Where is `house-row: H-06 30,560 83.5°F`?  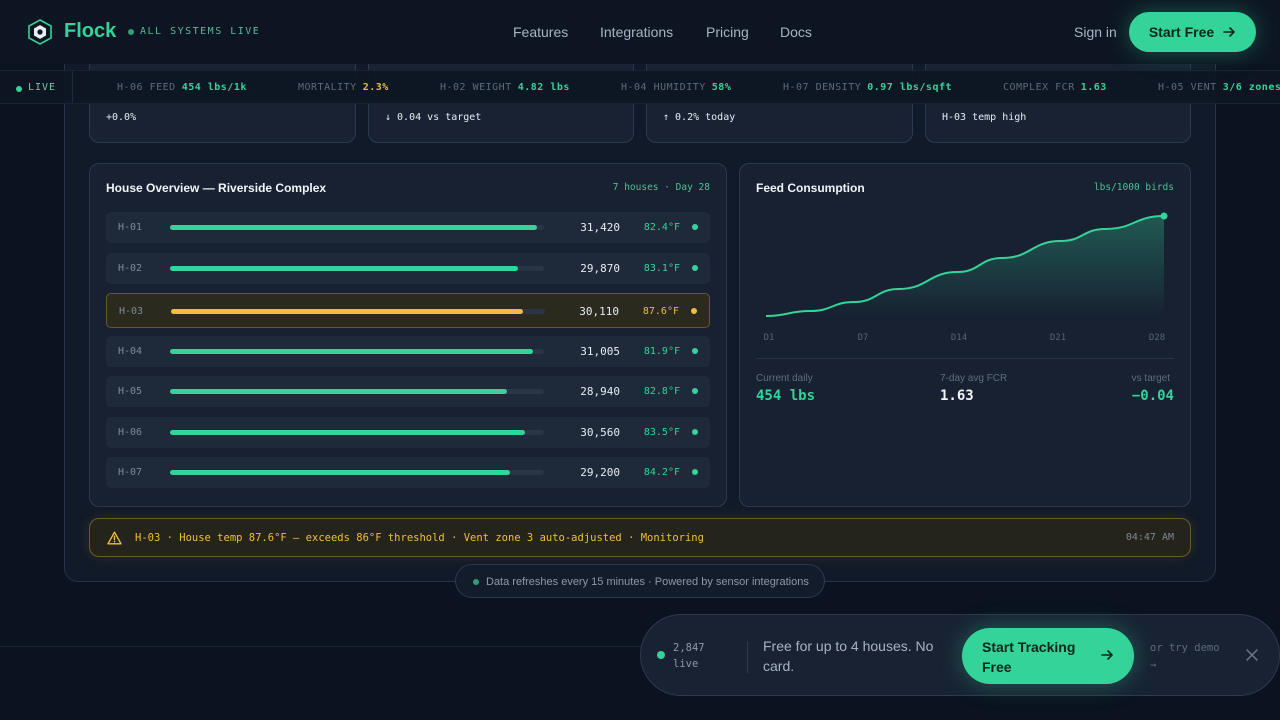
house-row: H-06 30,560 83.5°F is located at coordinates (408, 432).